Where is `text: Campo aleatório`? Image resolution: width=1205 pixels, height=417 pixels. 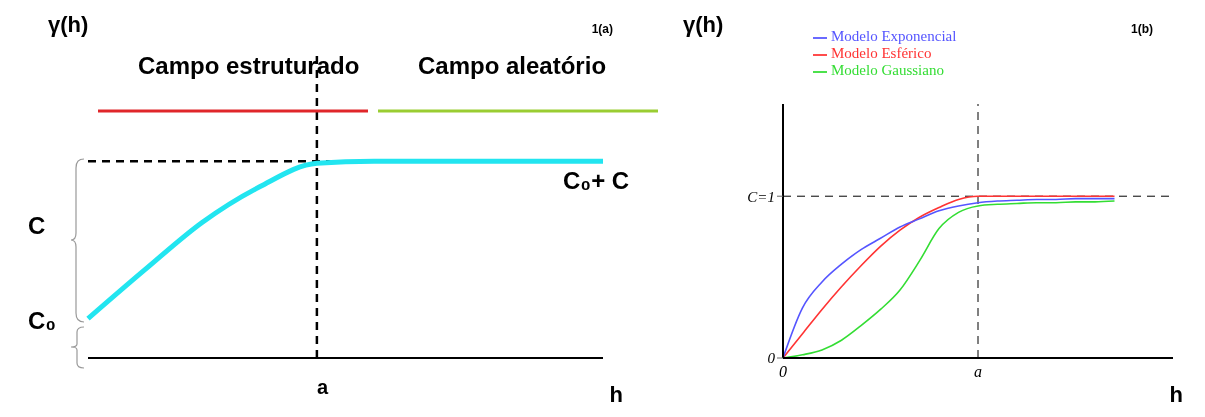
text: Campo aleatório is located at coordinates (513, 65).